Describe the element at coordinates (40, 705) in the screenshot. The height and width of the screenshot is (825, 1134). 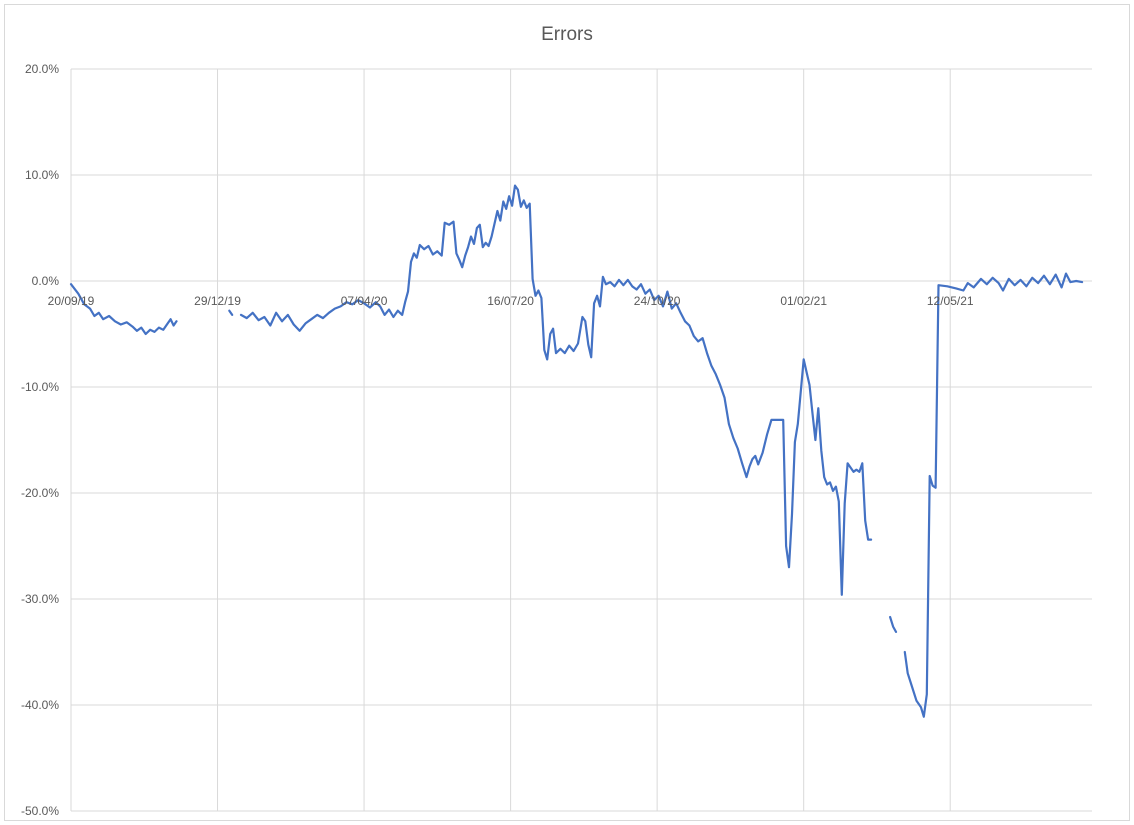
I see `y-tick-label: -40.0%` at that location.